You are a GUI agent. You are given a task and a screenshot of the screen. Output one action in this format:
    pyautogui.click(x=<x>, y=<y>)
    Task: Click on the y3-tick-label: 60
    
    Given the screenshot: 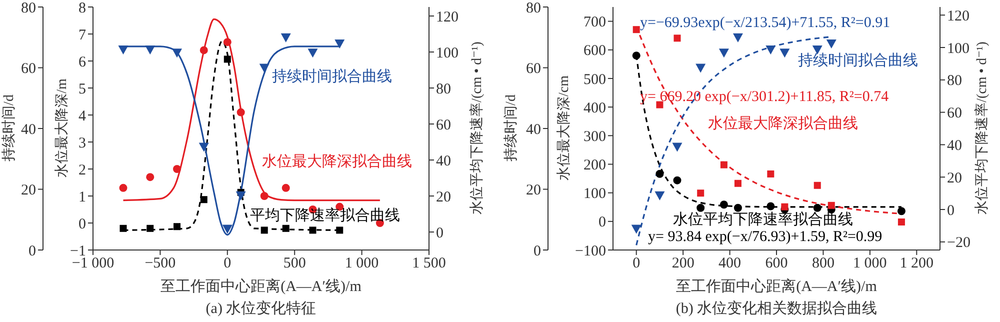 What is the action you would take?
    pyautogui.click(x=533, y=69)
    